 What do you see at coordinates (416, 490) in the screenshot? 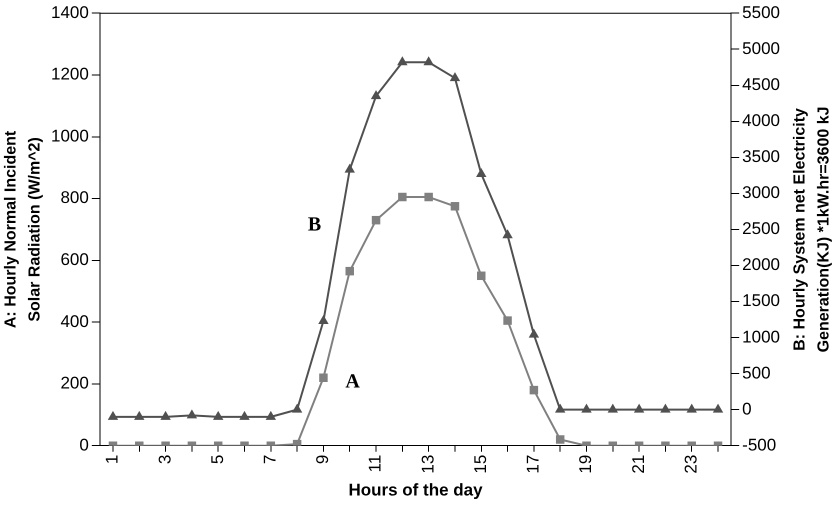
I see `x-axis-title: Hours of the day` at bounding box center [416, 490].